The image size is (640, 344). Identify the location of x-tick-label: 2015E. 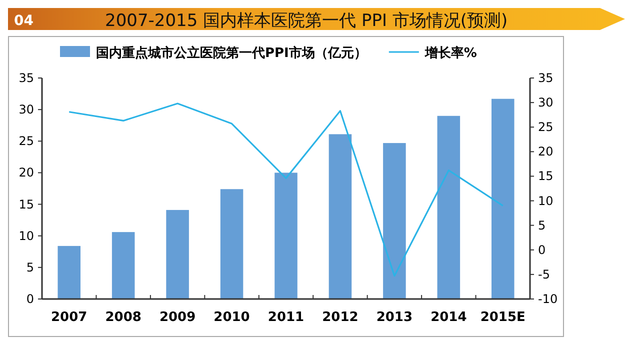
(503, 317).